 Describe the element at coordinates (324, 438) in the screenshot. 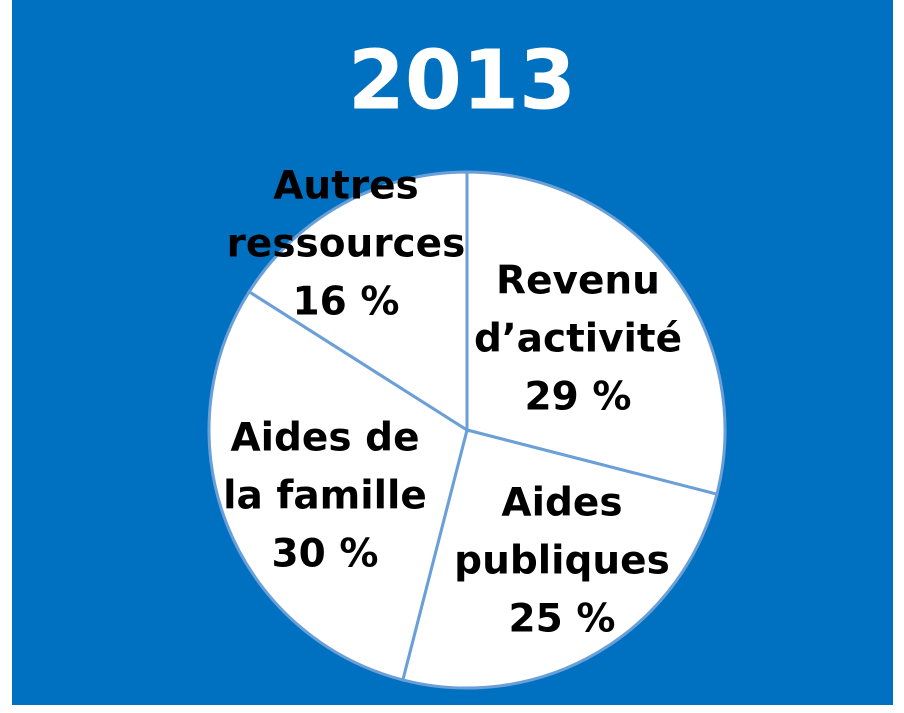

I see `slice-label: Aides de` at that location.